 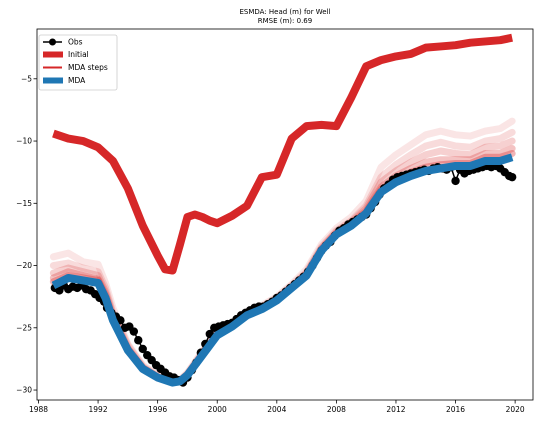 I want to click on legend-mda-swatch, so click(x=53, y=80).